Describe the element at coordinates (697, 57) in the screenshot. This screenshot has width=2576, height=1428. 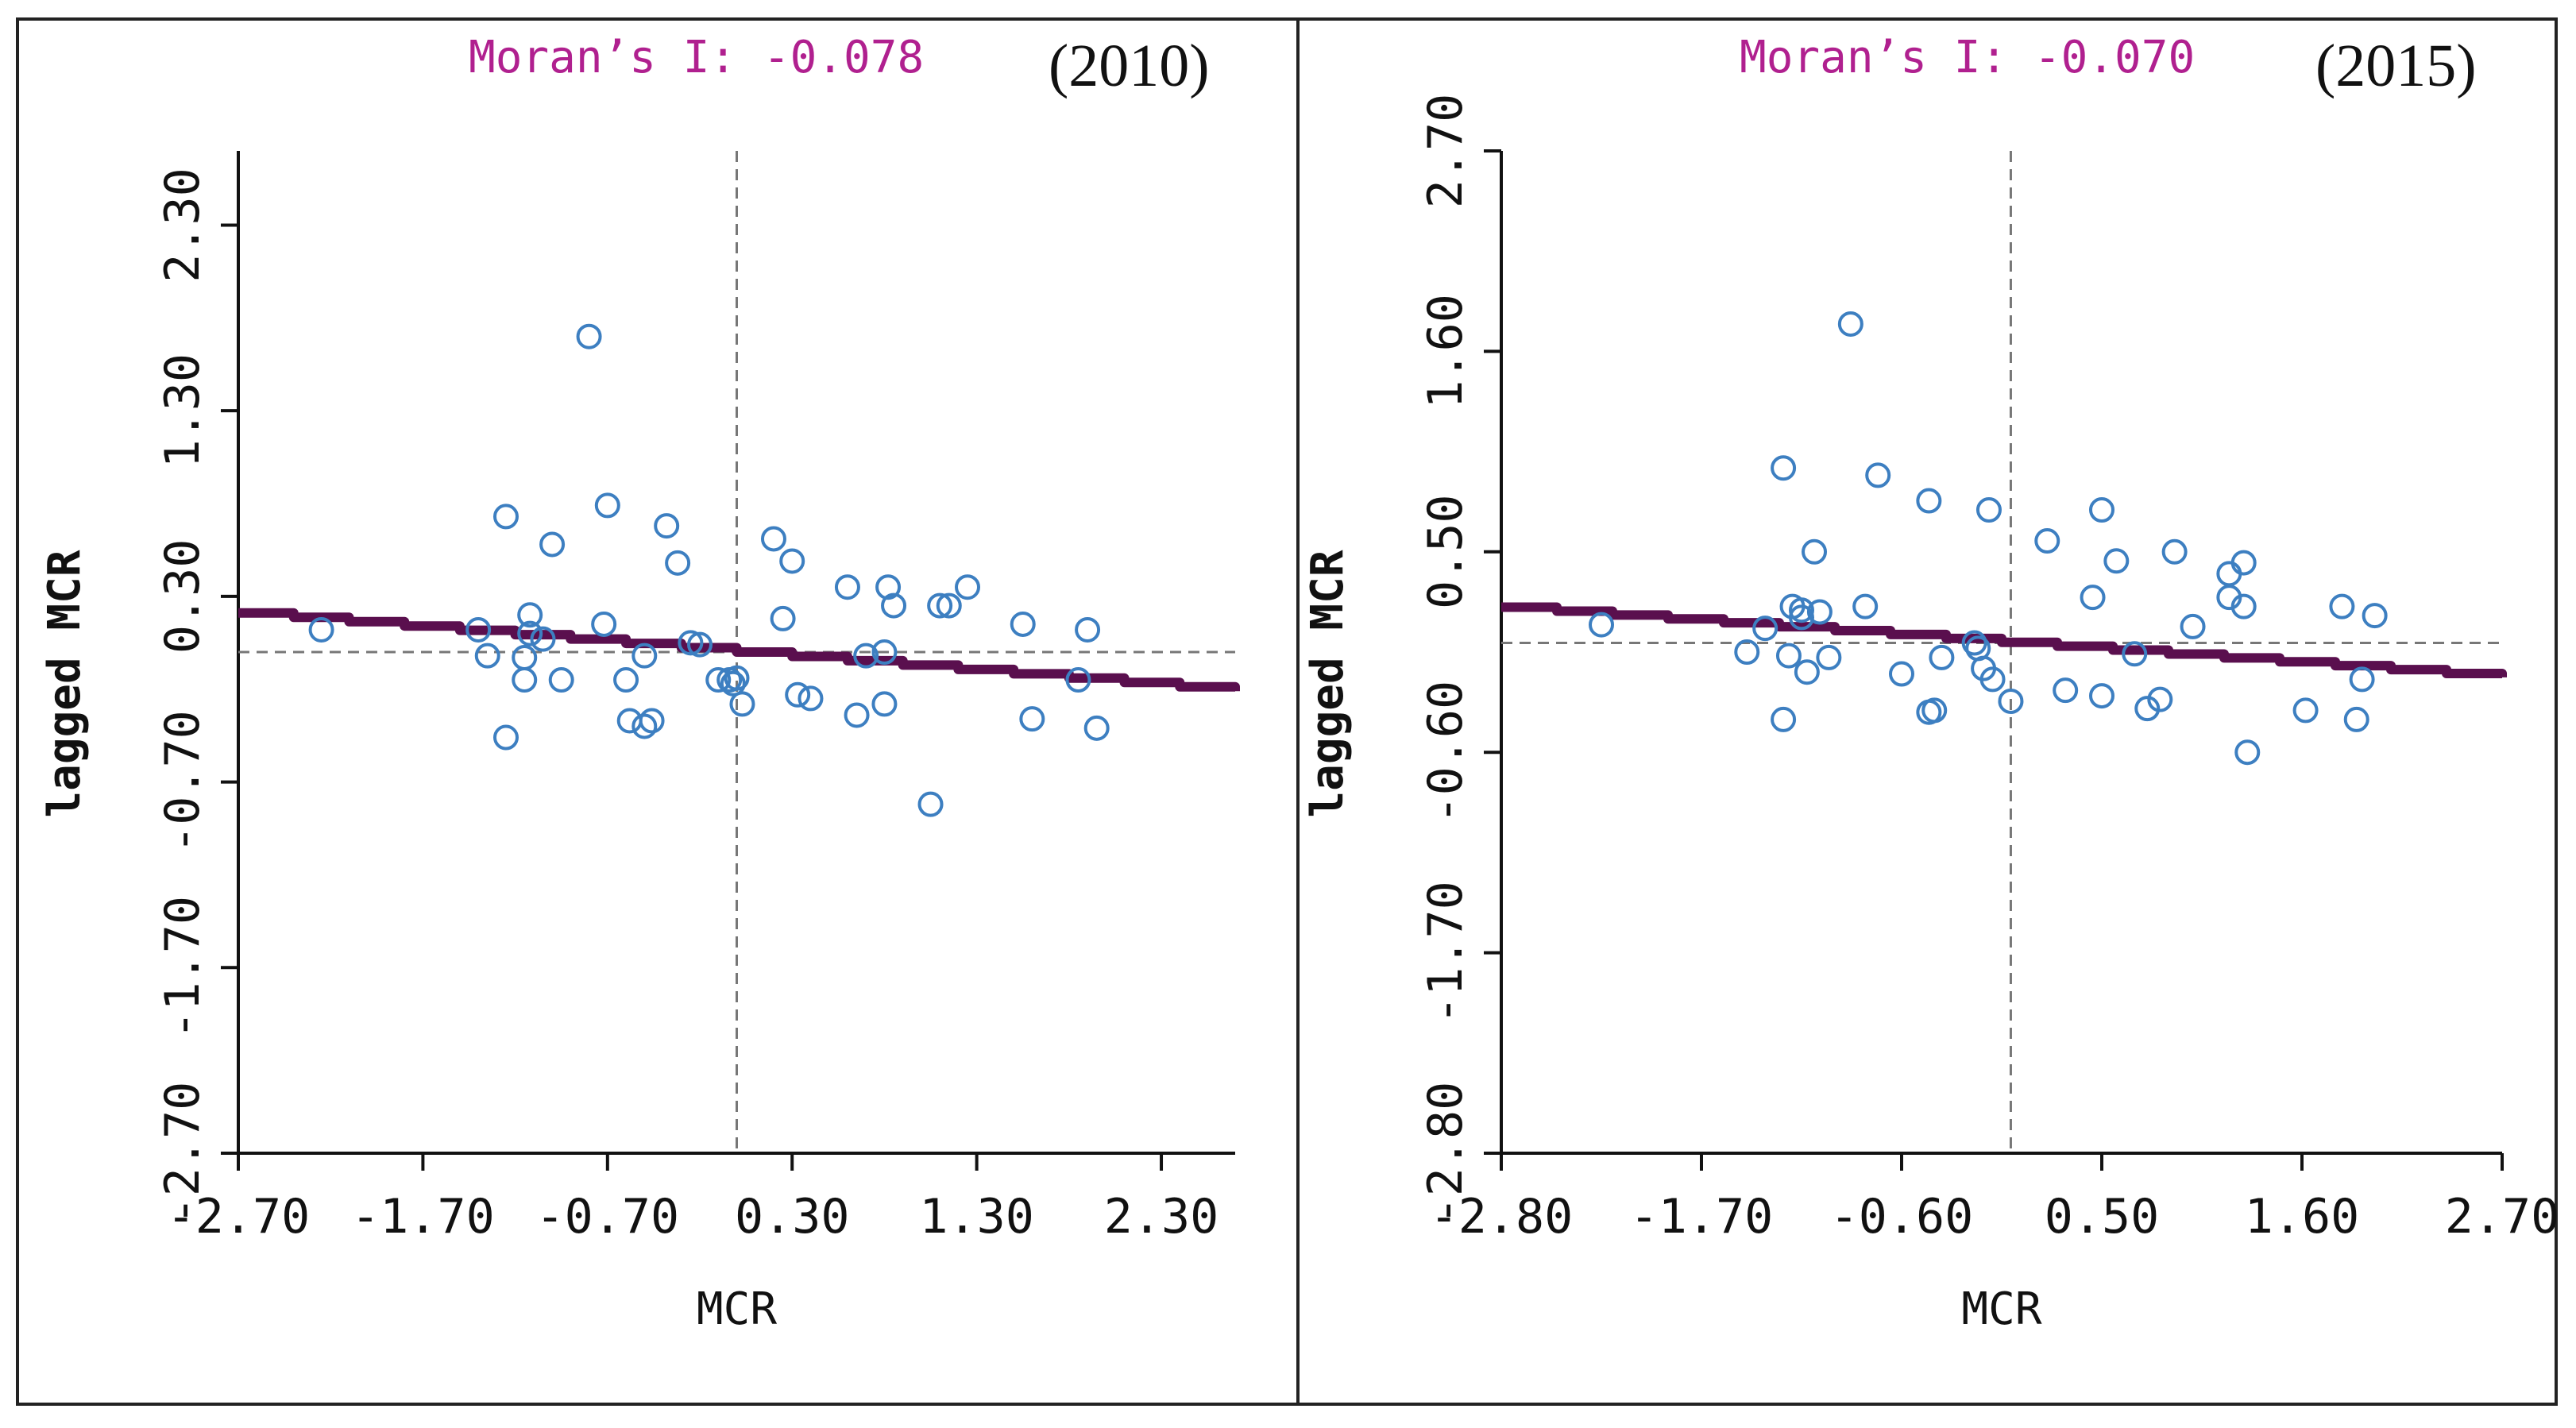
I see `moran-i-label: Moran’s I: -0.078` at that location.